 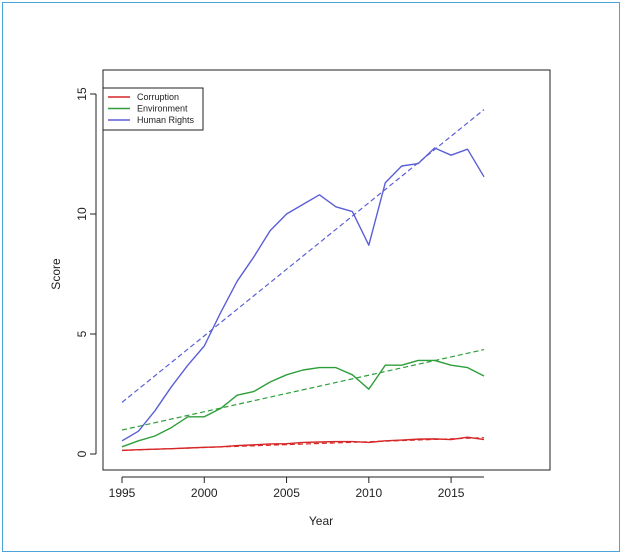 I want to click on x-axis-title: Year, so click(x=321, y=521).